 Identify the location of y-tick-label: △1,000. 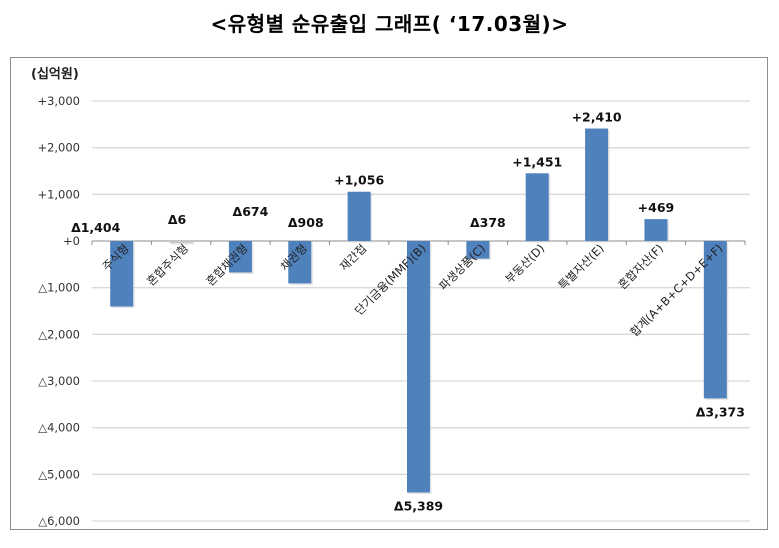
(59, 288).